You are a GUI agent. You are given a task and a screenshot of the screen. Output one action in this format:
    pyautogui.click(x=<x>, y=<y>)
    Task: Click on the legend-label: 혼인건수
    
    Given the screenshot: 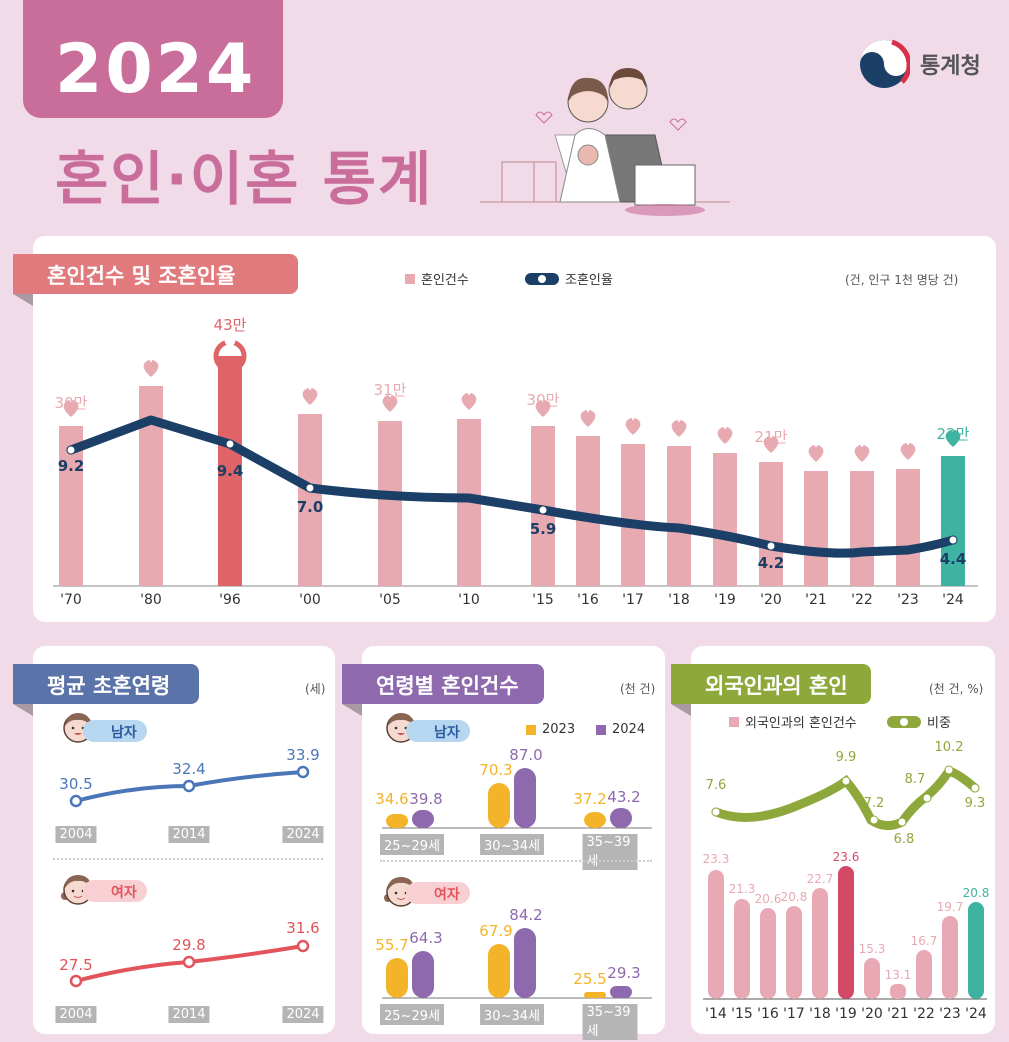 What is the action you would take?
    pyautogui.click(x=445, y=280)
    